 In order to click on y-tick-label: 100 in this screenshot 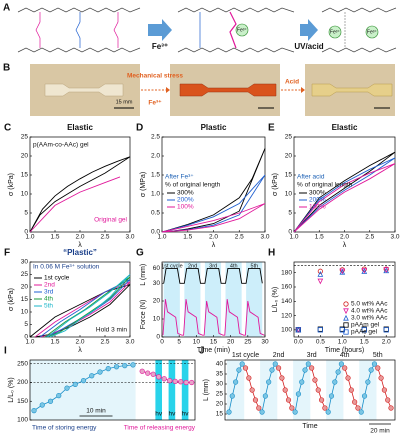, I will do `click(286, 330)`.